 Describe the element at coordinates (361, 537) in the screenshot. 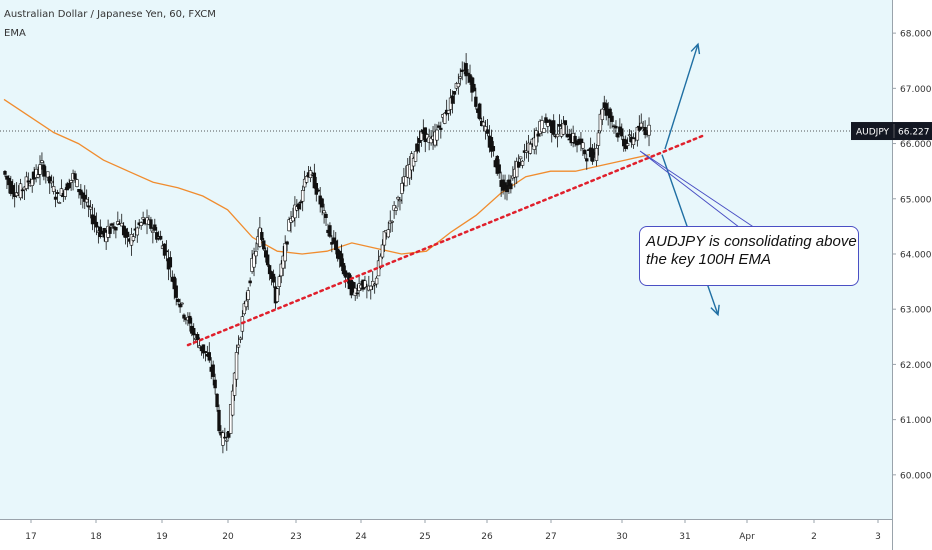

I see `x-tick-label: 24` at that location.